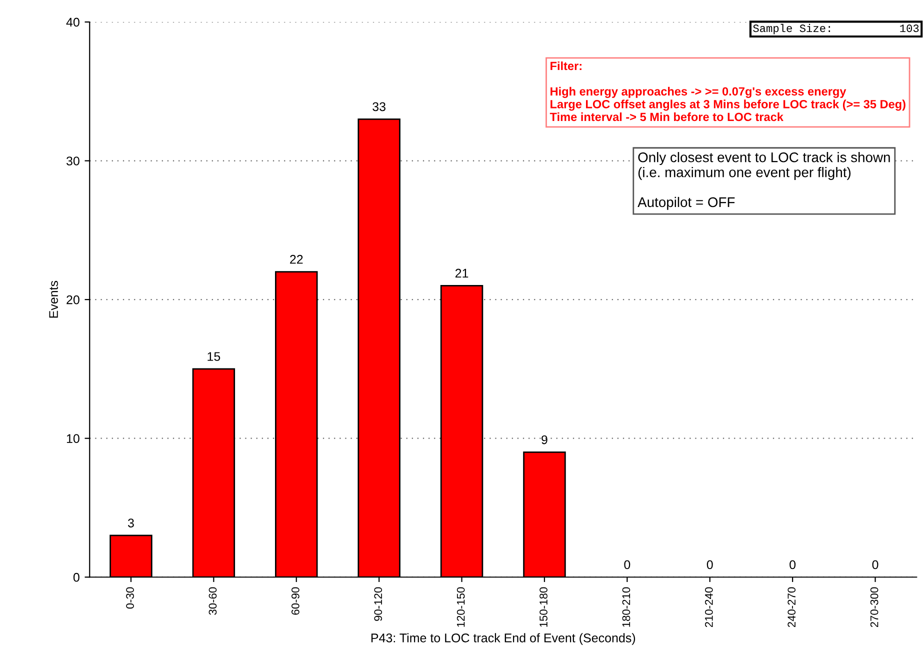  I want to click on y-tick-label: 30, so click(73, 161).